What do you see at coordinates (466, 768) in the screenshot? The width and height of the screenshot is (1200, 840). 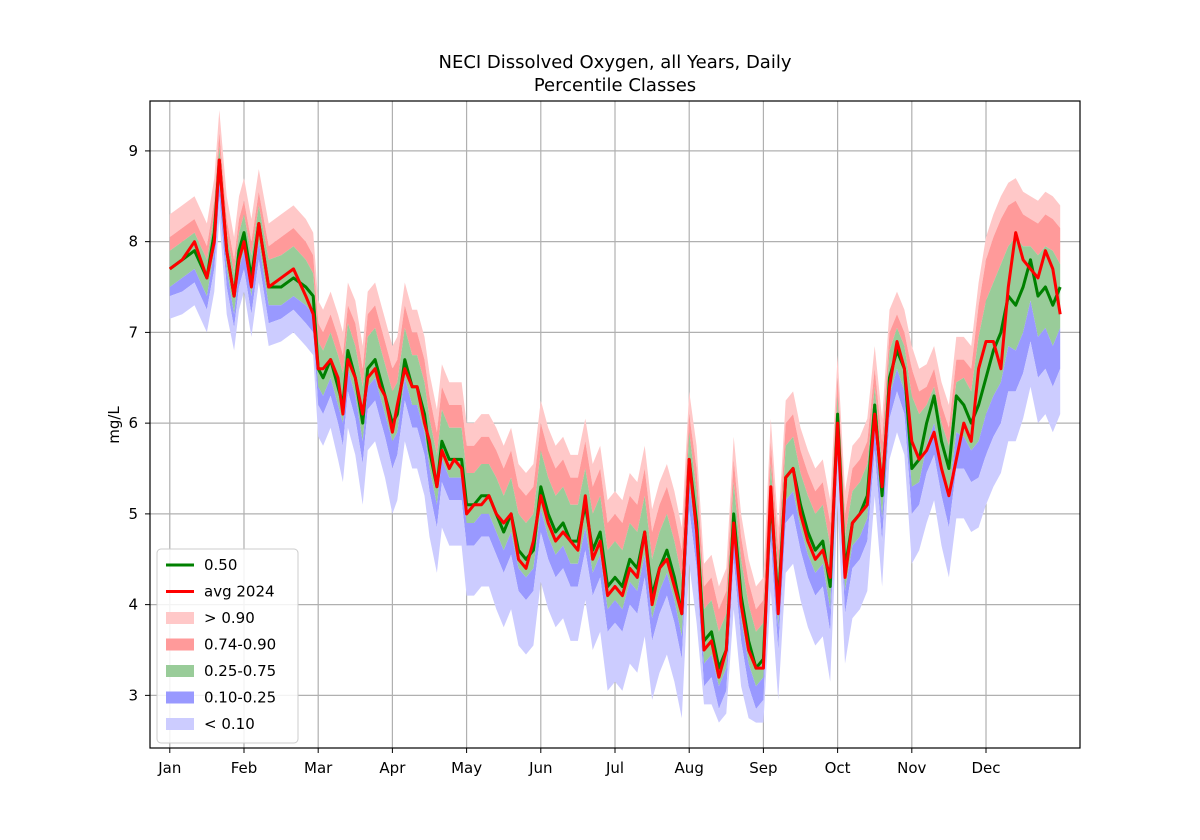 I see `x-tick-label: May` at bounding box center [466, 768].